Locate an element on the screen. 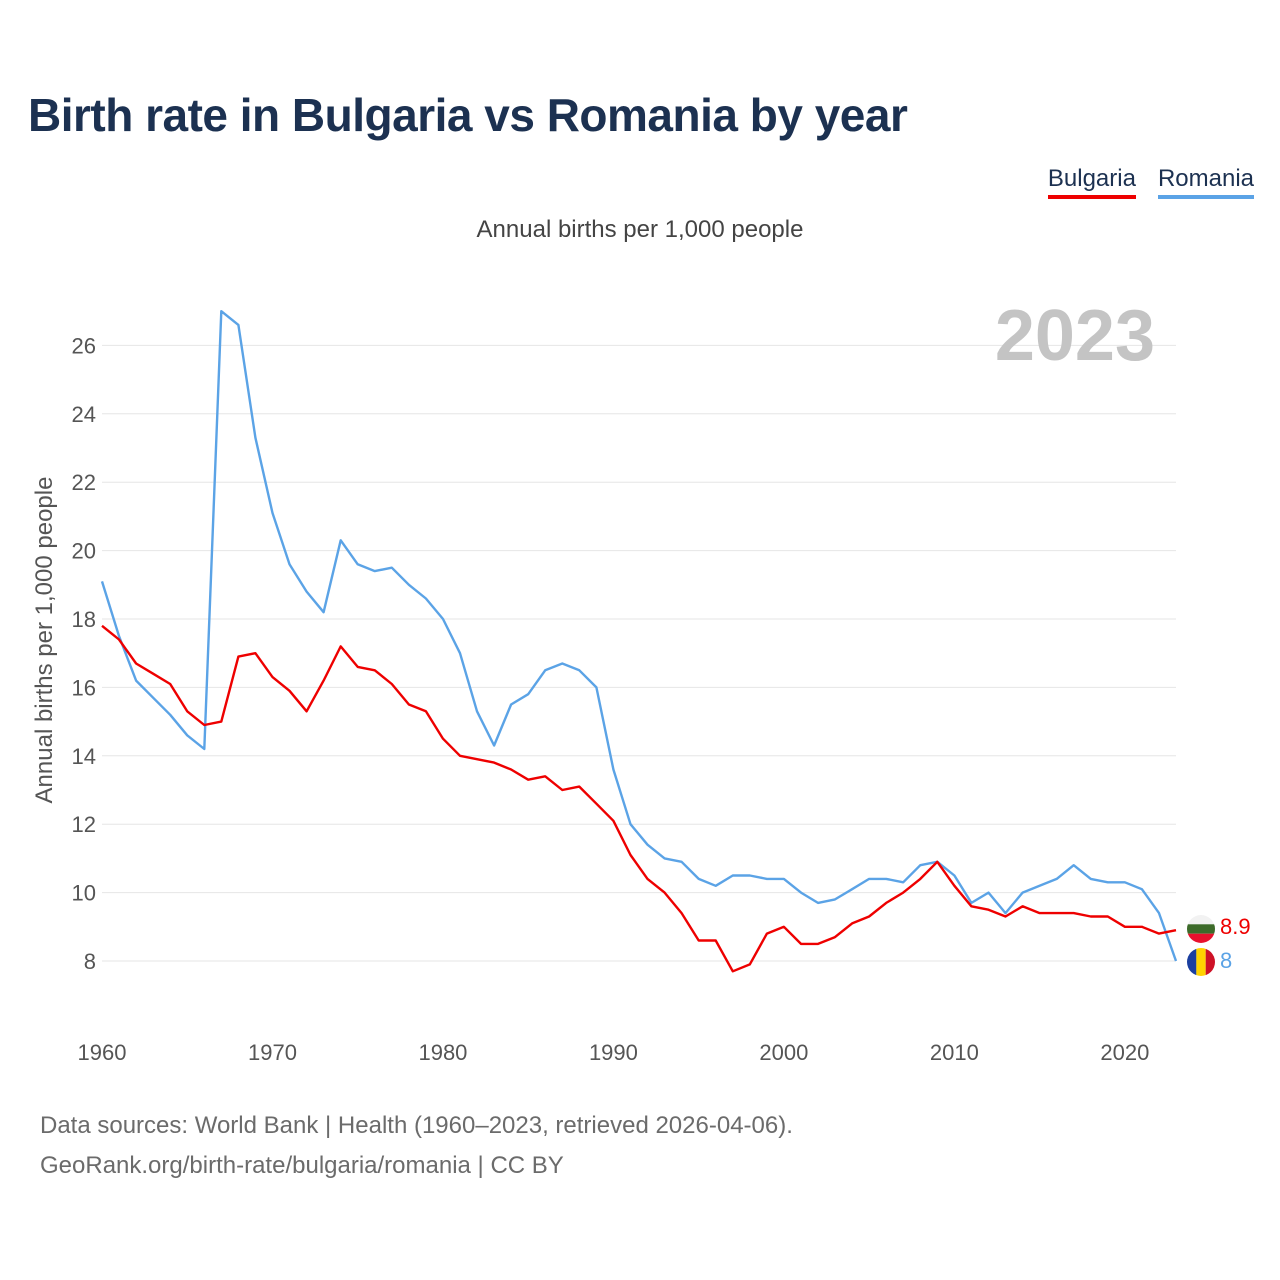  y-tick-label: 10 is located at coordinates (84, 893).